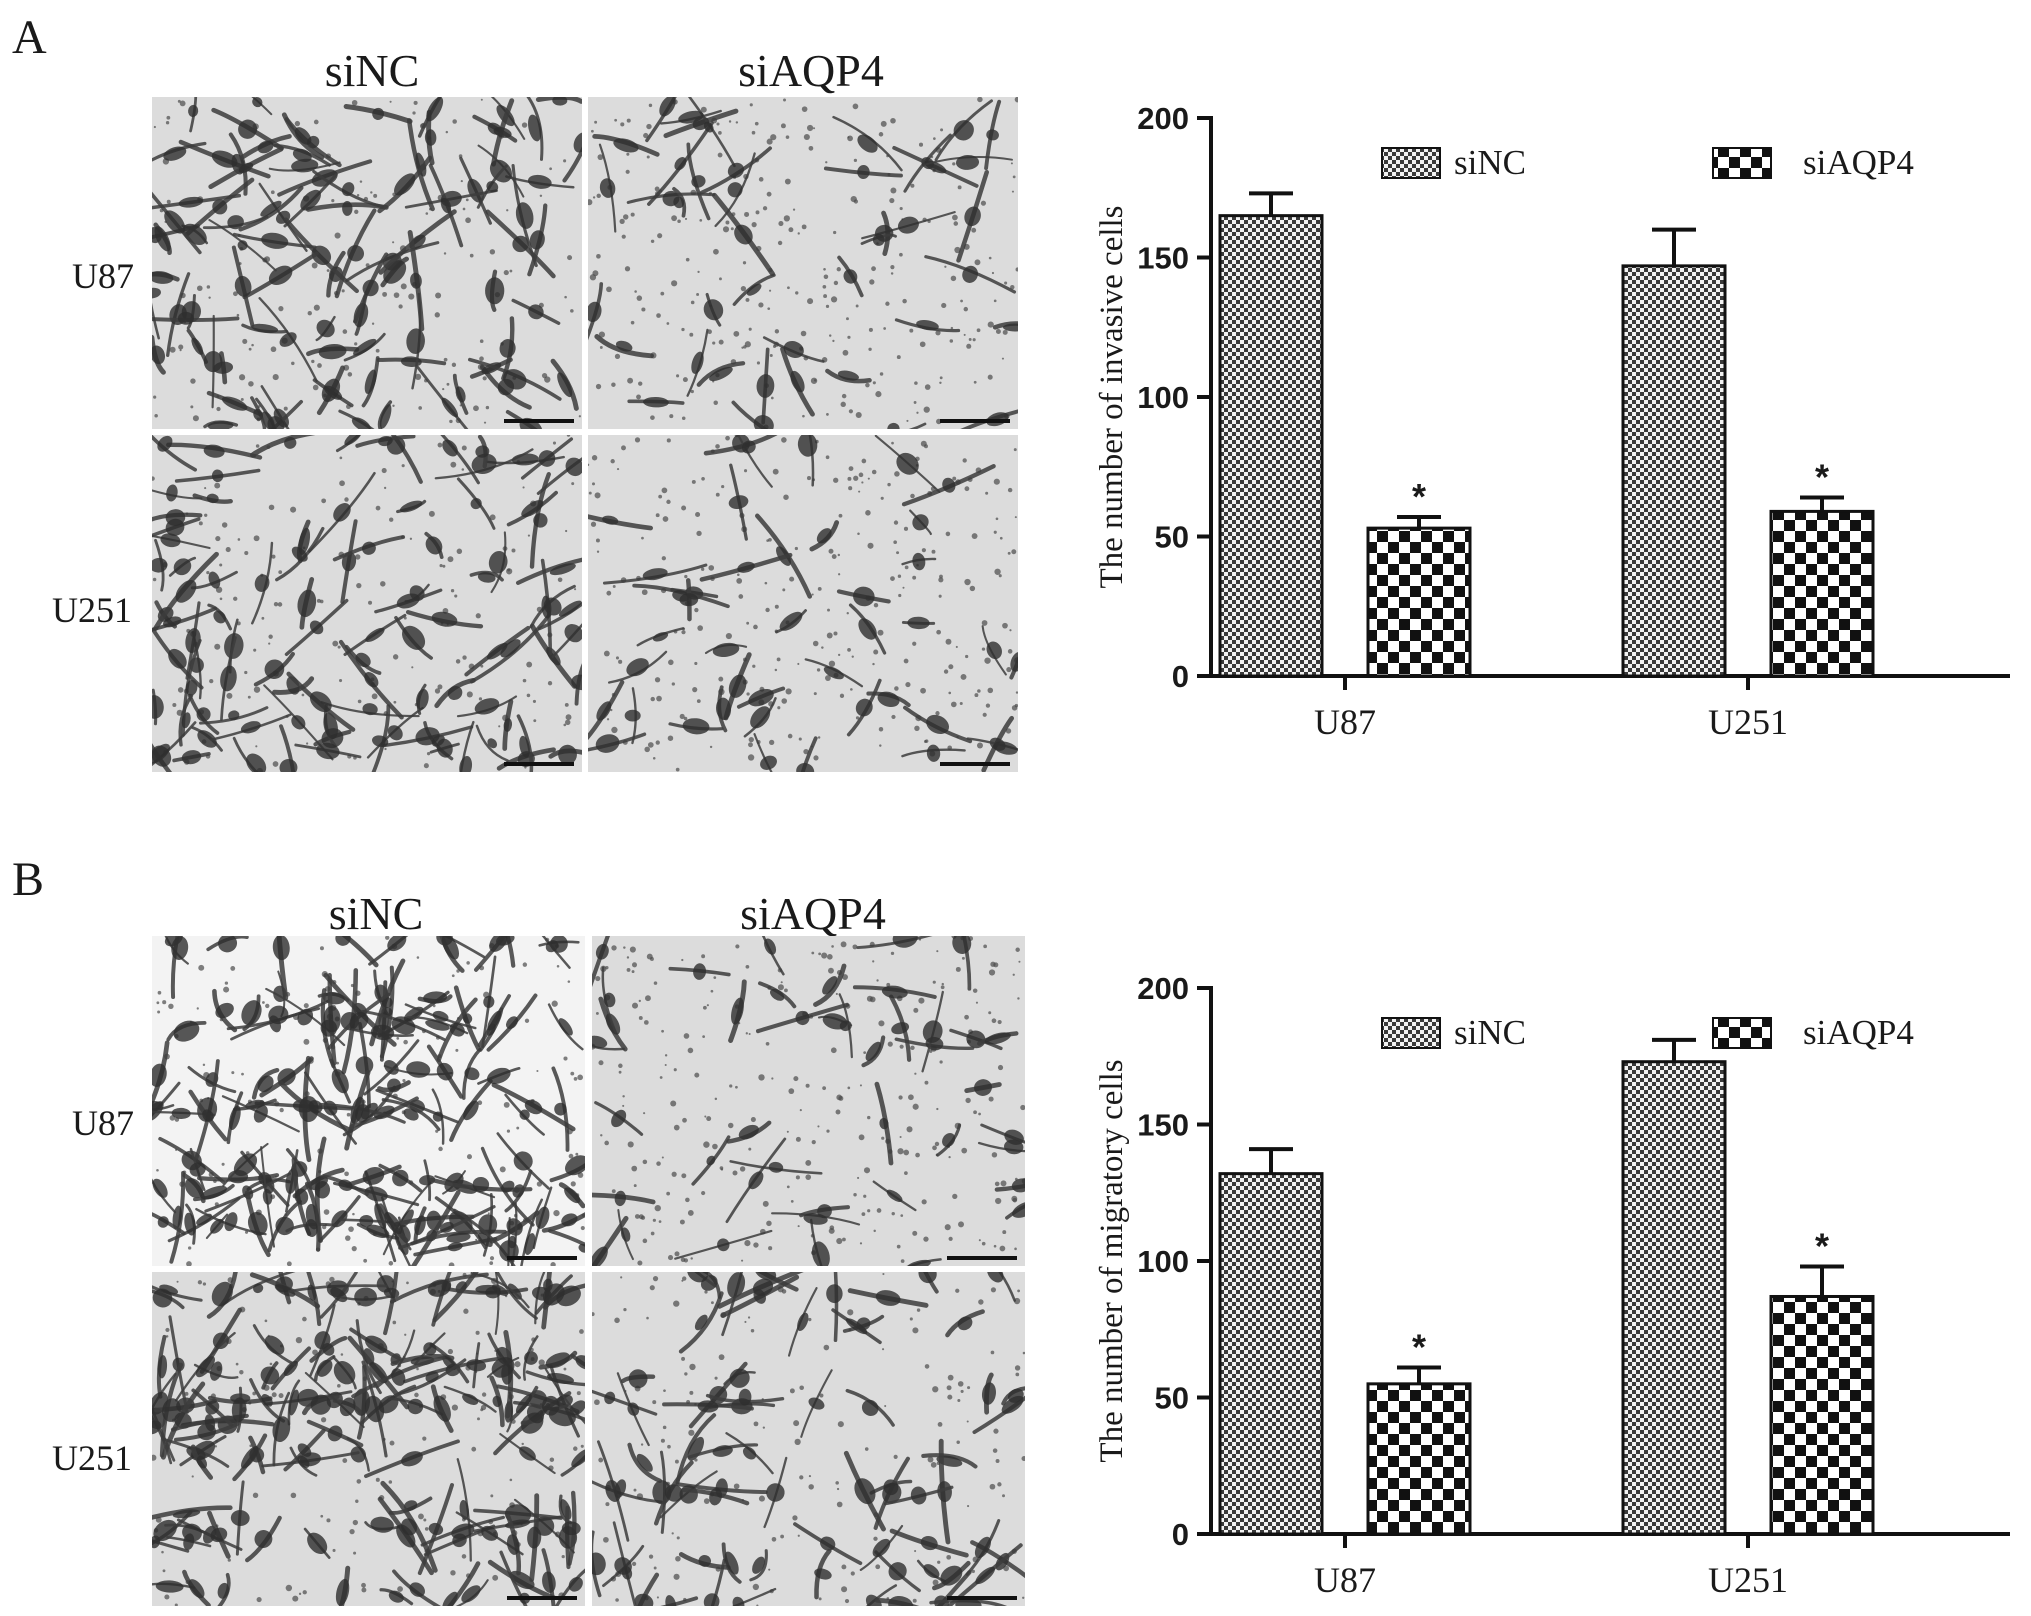 This screenshot has width=2031, height=1616. I want to click on micrograph-a-u251-siaqp4, so click(803, 603).